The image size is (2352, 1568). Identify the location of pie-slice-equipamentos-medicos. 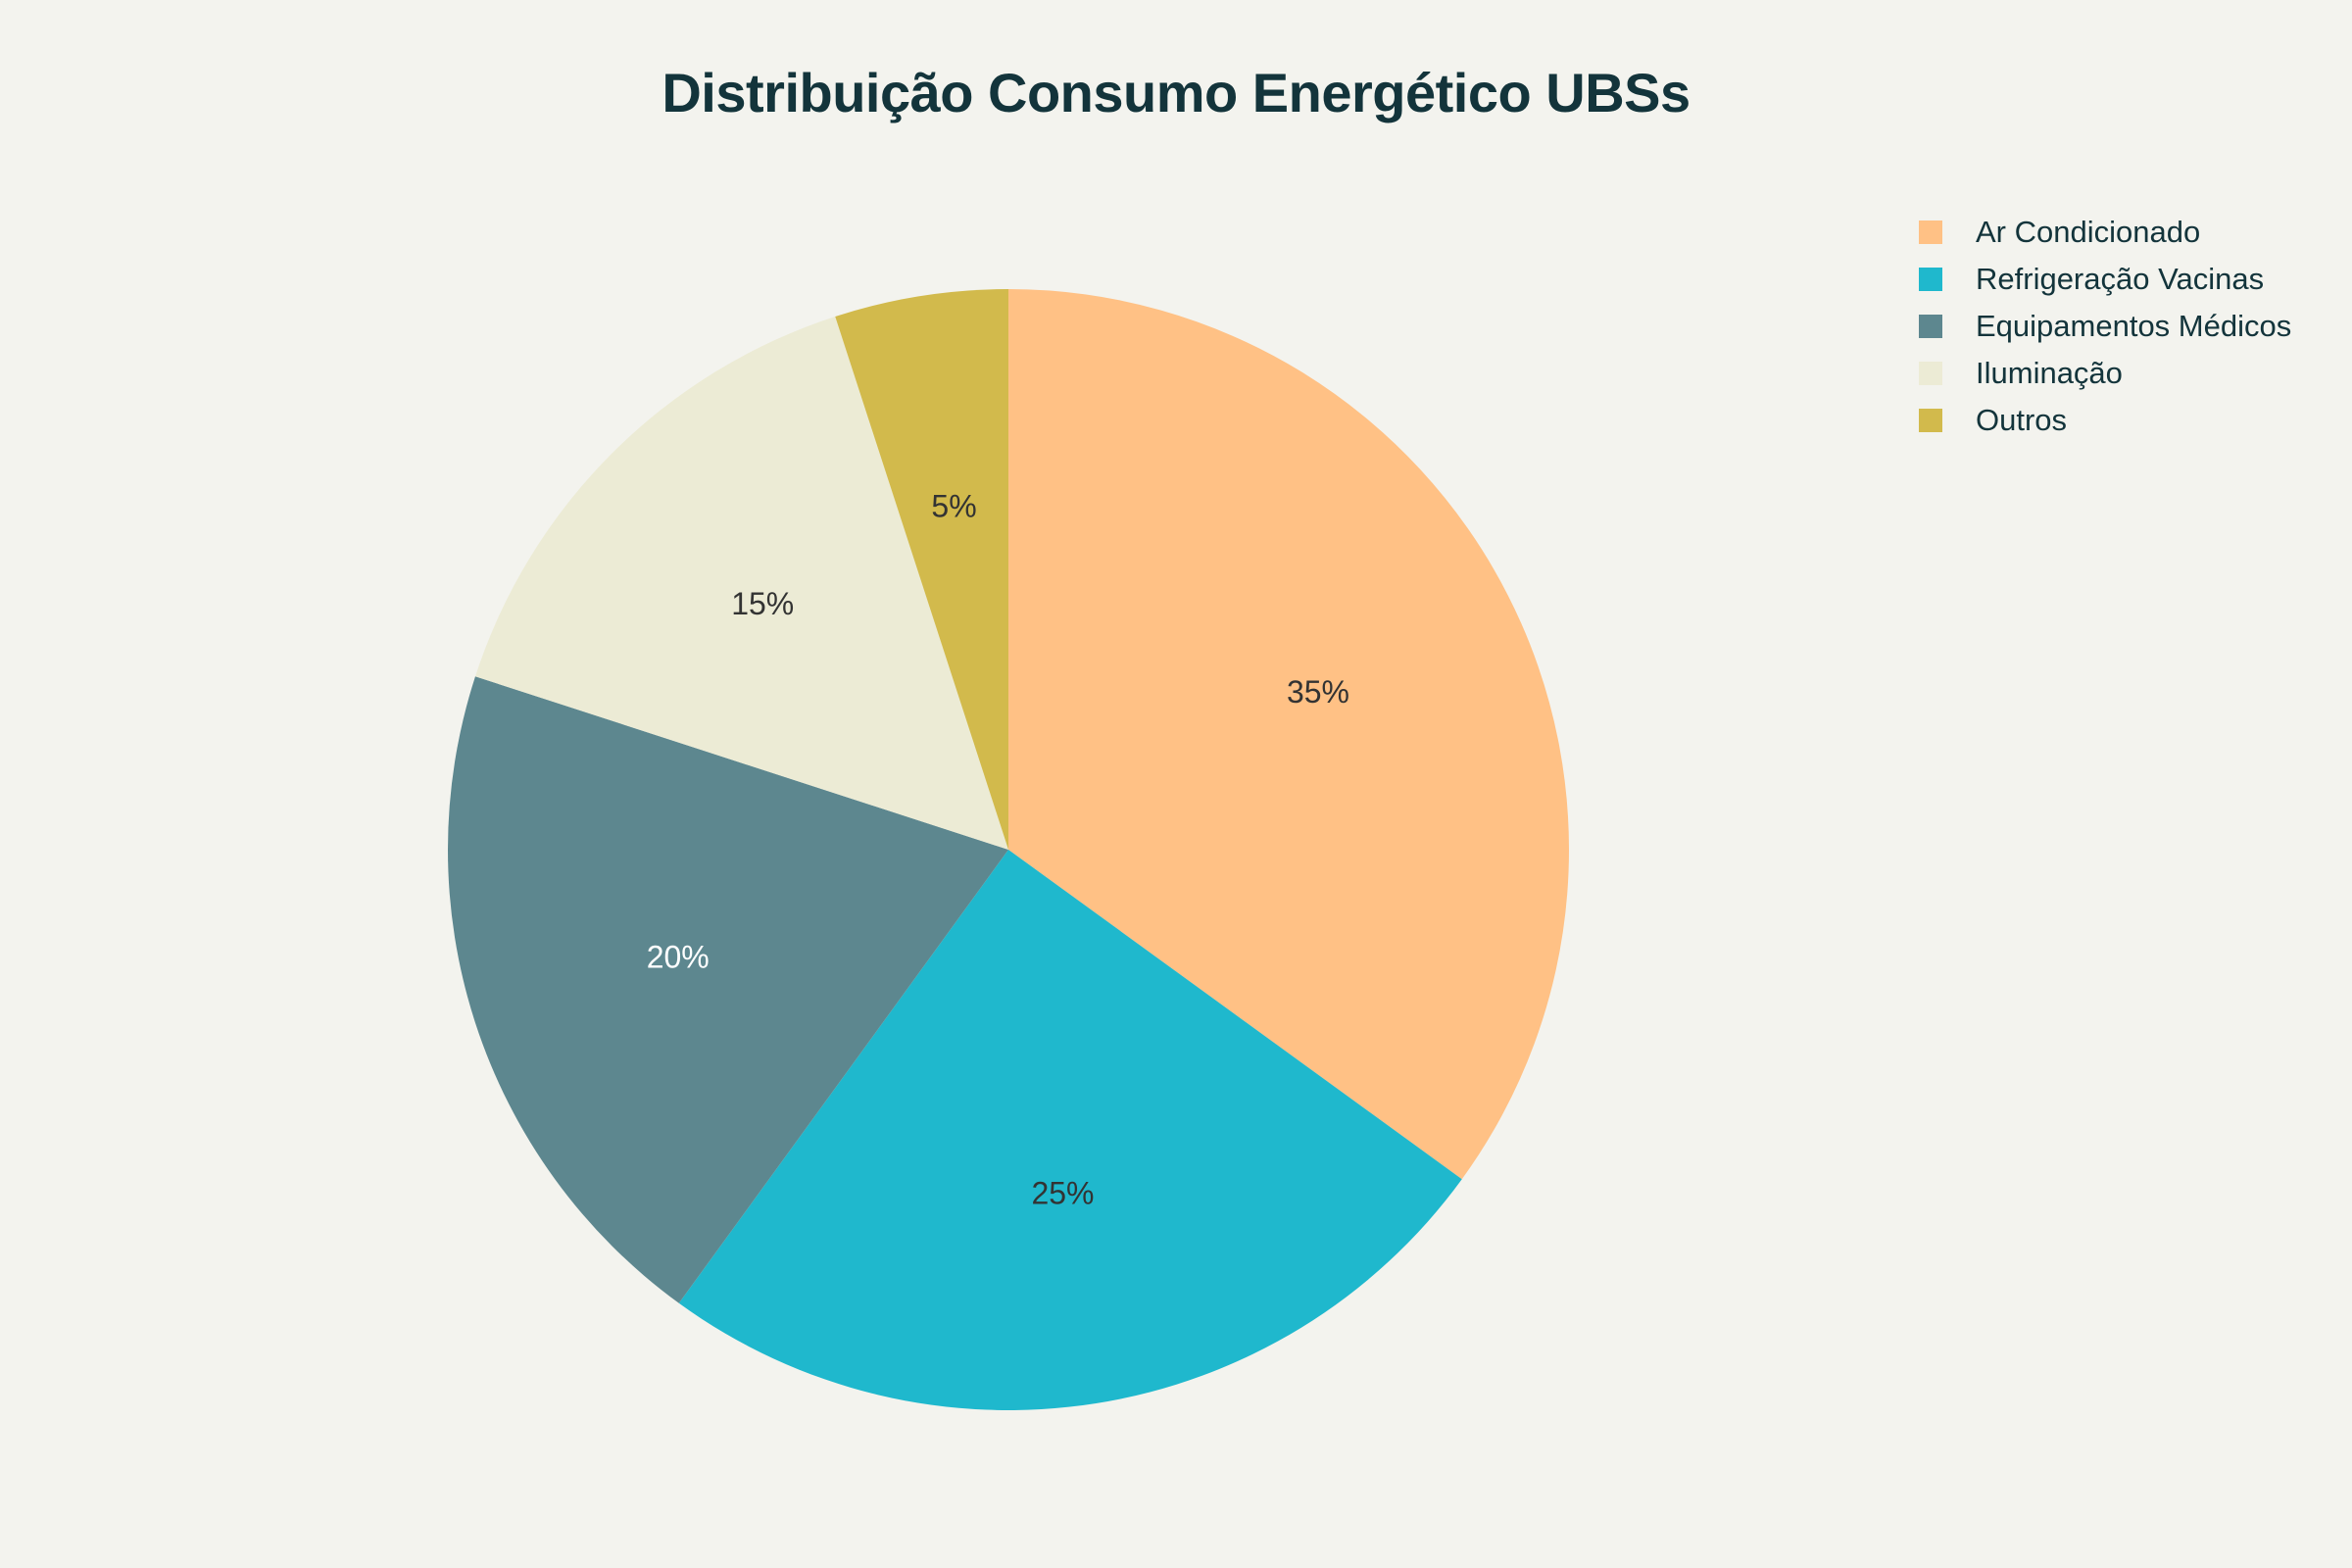
(728, 989).